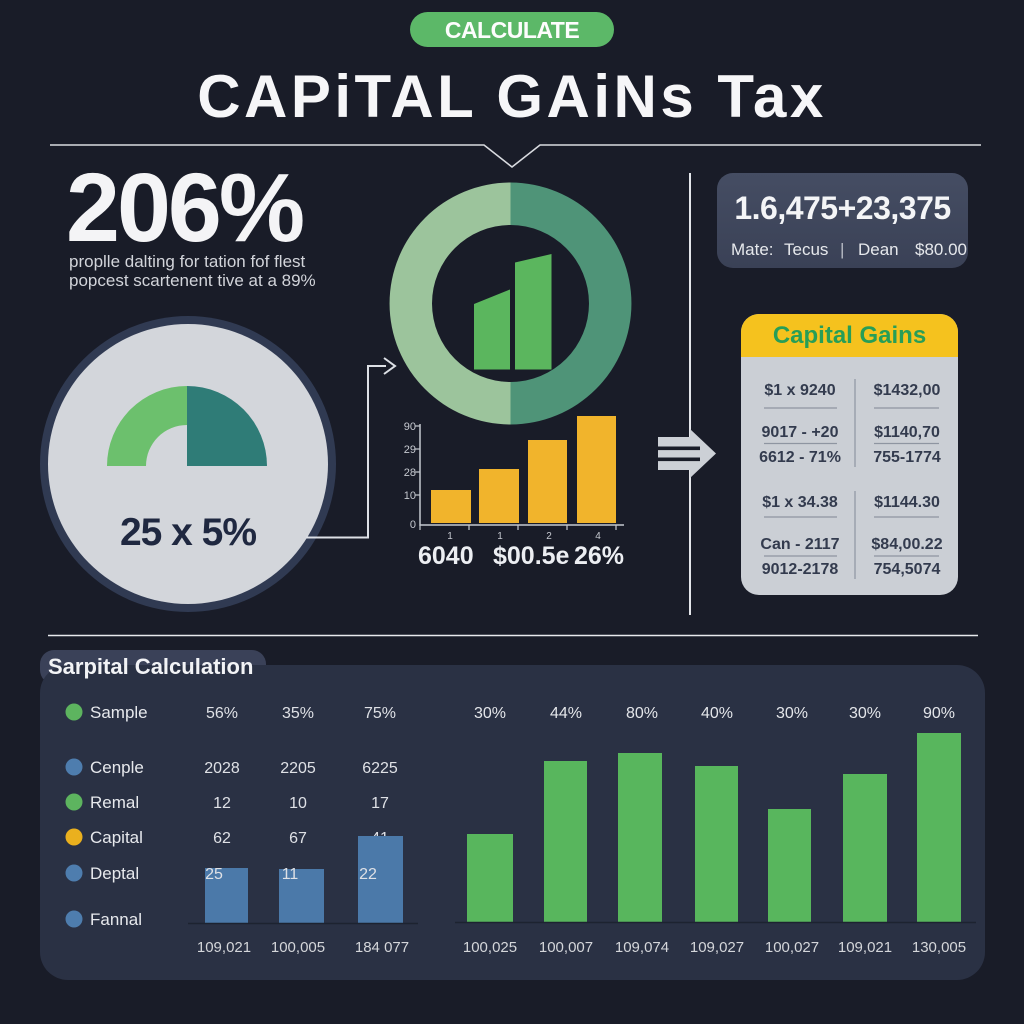 Image resolution: width=1024 pixels, height=1024 pixels. Describe the element at coordinates (906, 544) in the screenshot. I see `svg-text: $84,00.22` at that location.